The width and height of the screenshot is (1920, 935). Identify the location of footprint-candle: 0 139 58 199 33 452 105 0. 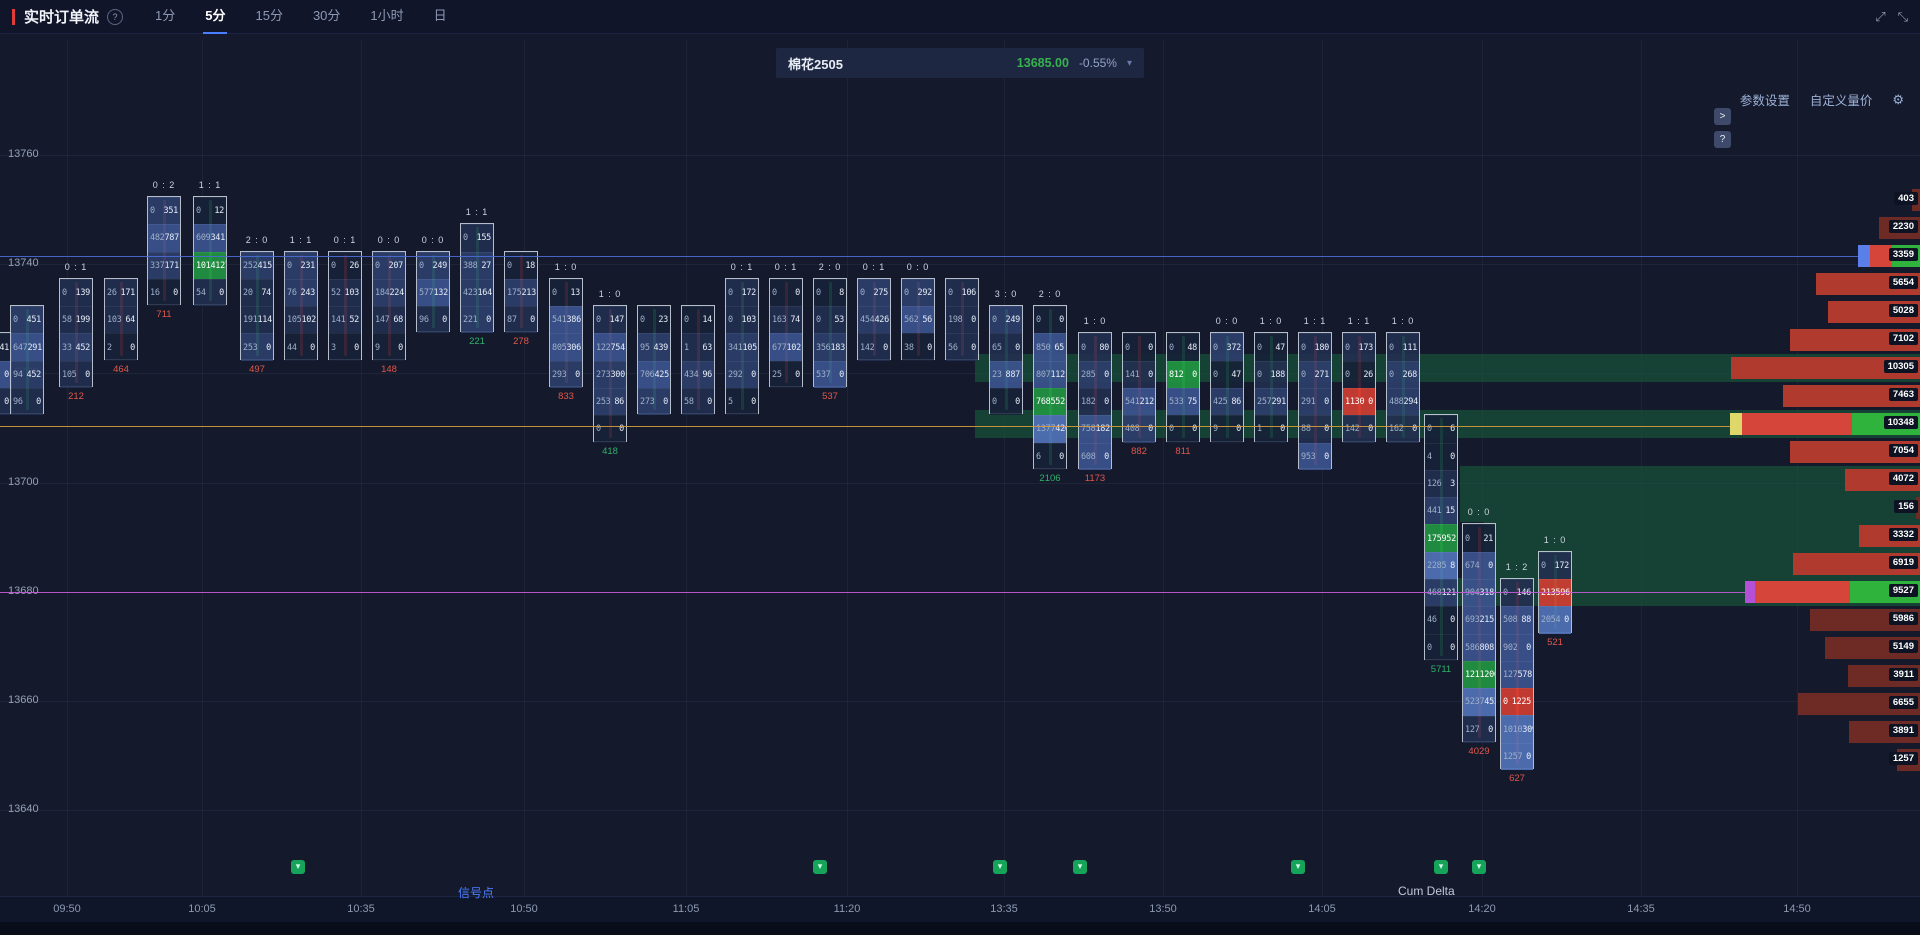
(76, 332).